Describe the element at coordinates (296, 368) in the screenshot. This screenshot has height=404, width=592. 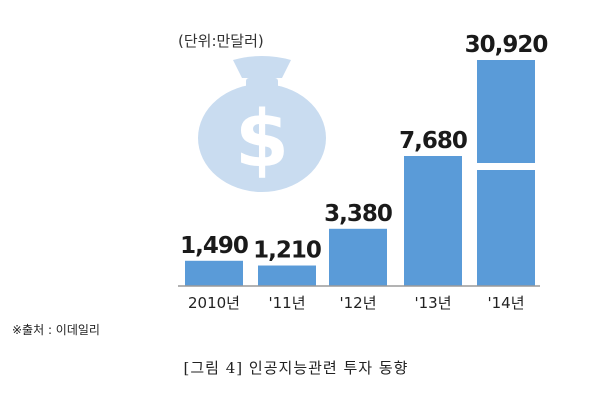
I see `figure-caption: [그림 4] 인공지능관련 투자 동향` at that location.